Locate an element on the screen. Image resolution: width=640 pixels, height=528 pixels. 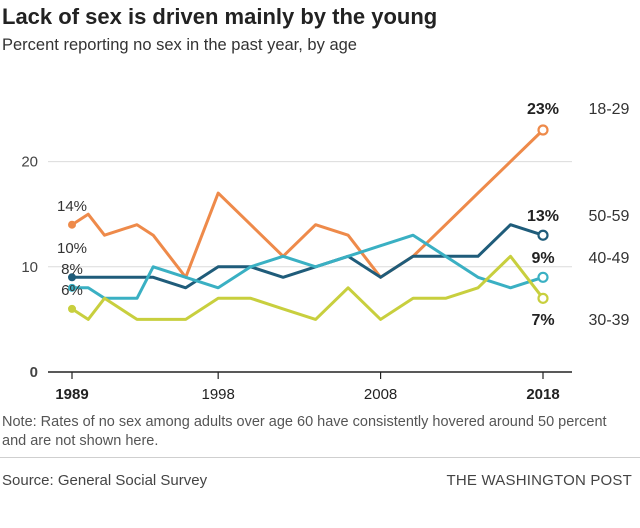
end-label-18-29: 23% is located at coordinates (543, 109).